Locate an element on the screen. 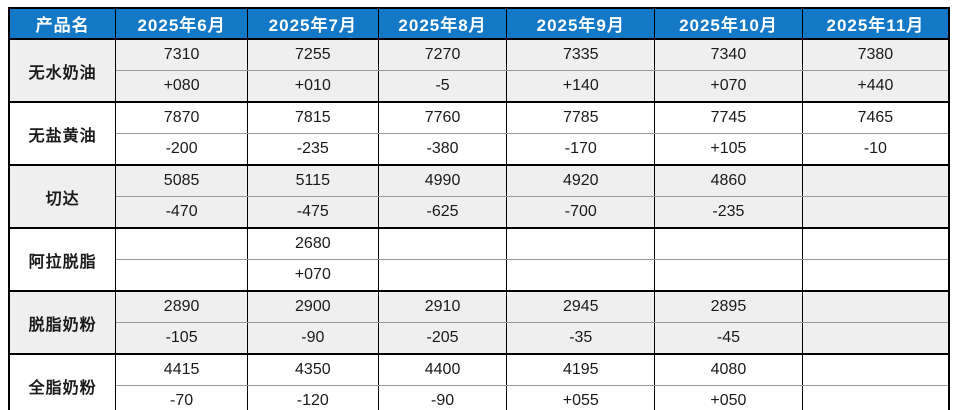 The image size is (953, 410). product-change-row: +080 +010 -5 +140 +070 +440 is located at coordinates (479, 86).